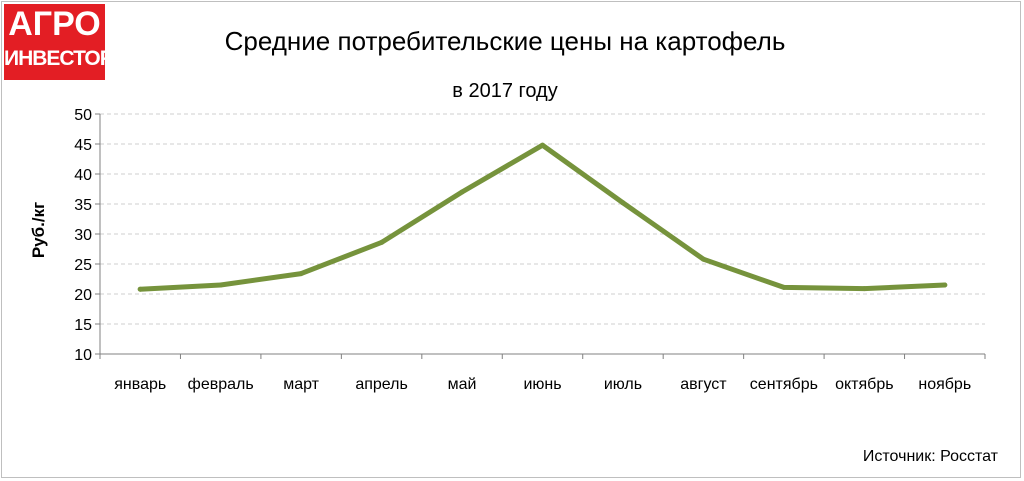 The image size is (1024, 481). I want to click on y-tick-label: 50, so click(83, 115).